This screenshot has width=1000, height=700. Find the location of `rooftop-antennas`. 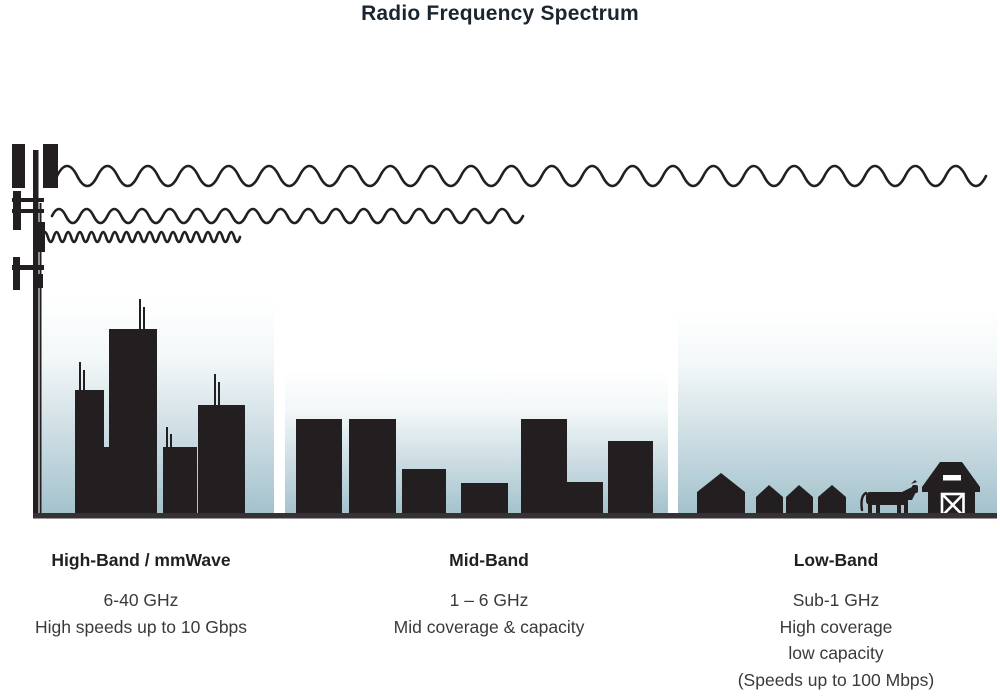

rooftop-antennas is located at coordinates (149, 374).